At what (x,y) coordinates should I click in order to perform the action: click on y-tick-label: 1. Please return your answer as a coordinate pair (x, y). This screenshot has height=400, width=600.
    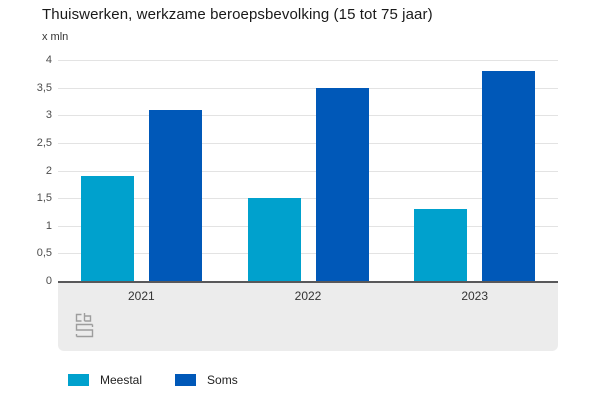
    Looking at the image, I should click on (48, 225).